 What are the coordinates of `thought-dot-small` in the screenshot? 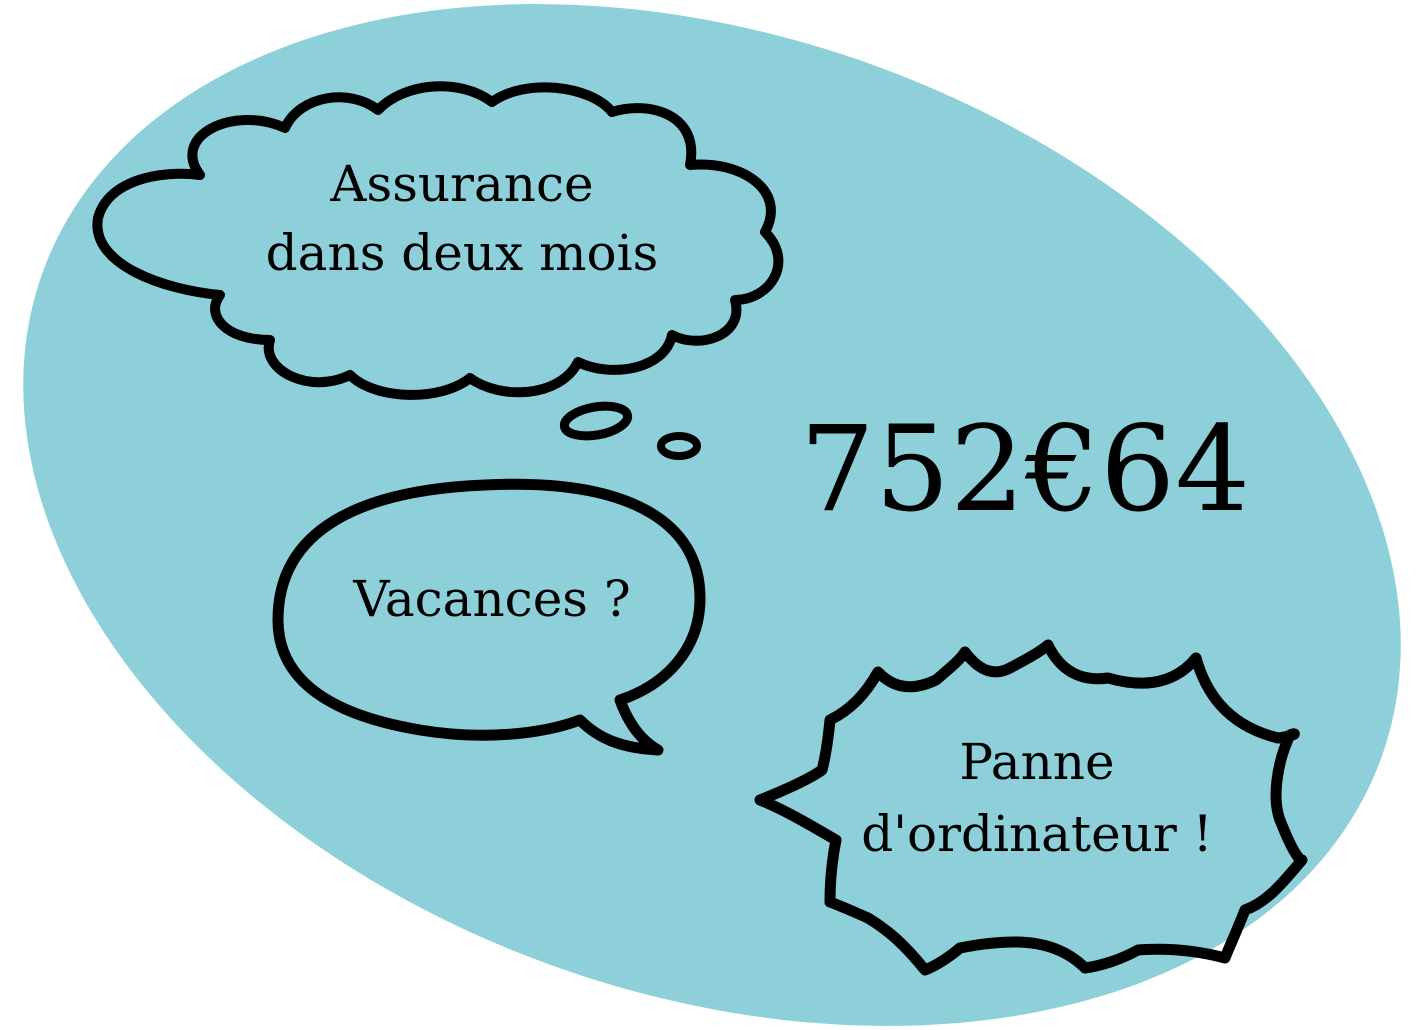 It's located at (679, 446).